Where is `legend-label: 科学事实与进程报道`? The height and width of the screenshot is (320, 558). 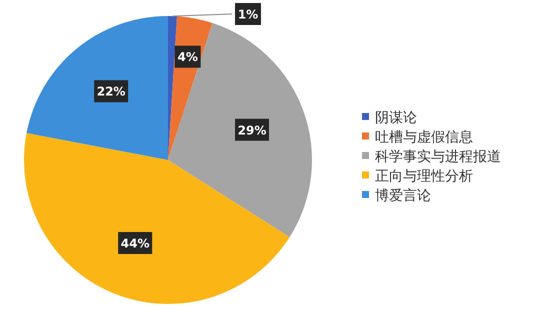
legend-label: 科学事实与进程报道 is located at coordinates (438, 156).